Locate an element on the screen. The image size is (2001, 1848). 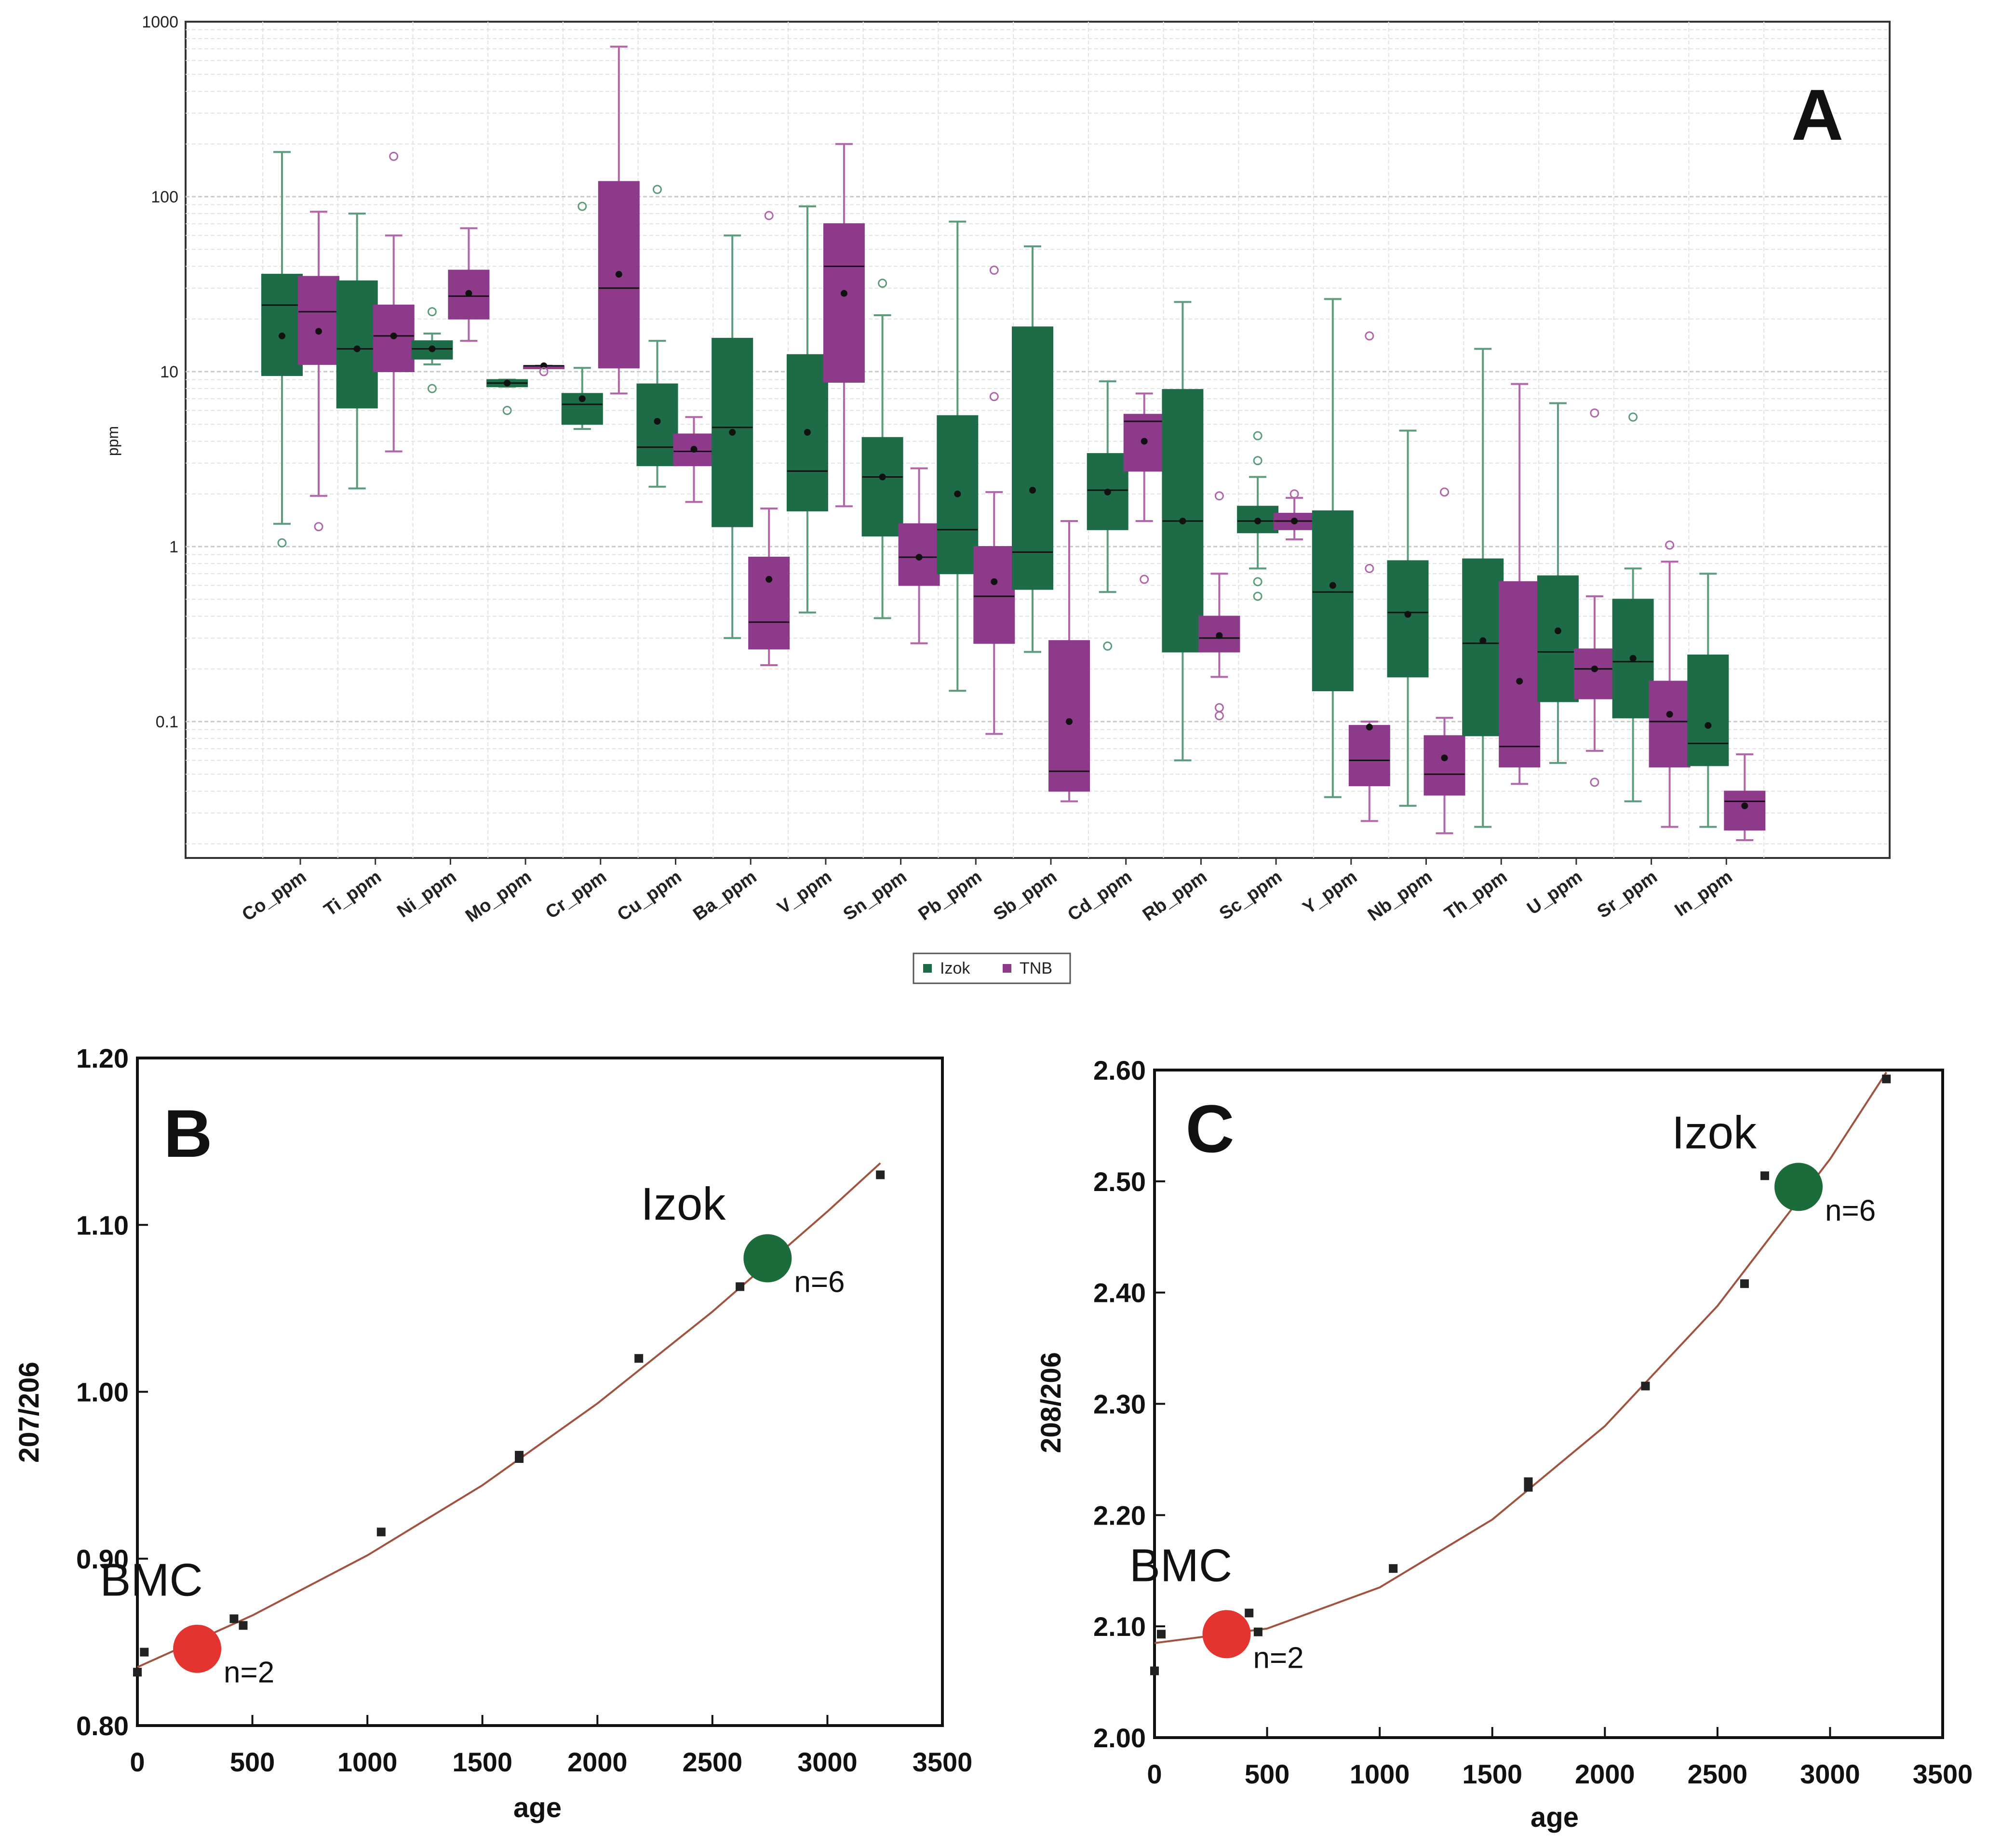
panel-label-c: C is located at coordinates (1209, 1129).